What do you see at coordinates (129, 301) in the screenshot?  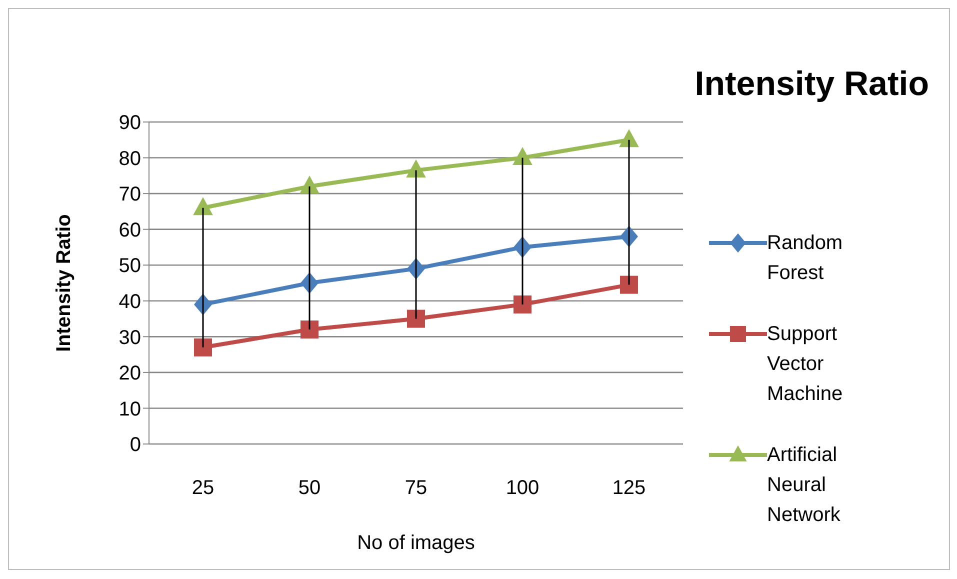 I see `y-tick-label: 40` at bounding box center [129, 301].